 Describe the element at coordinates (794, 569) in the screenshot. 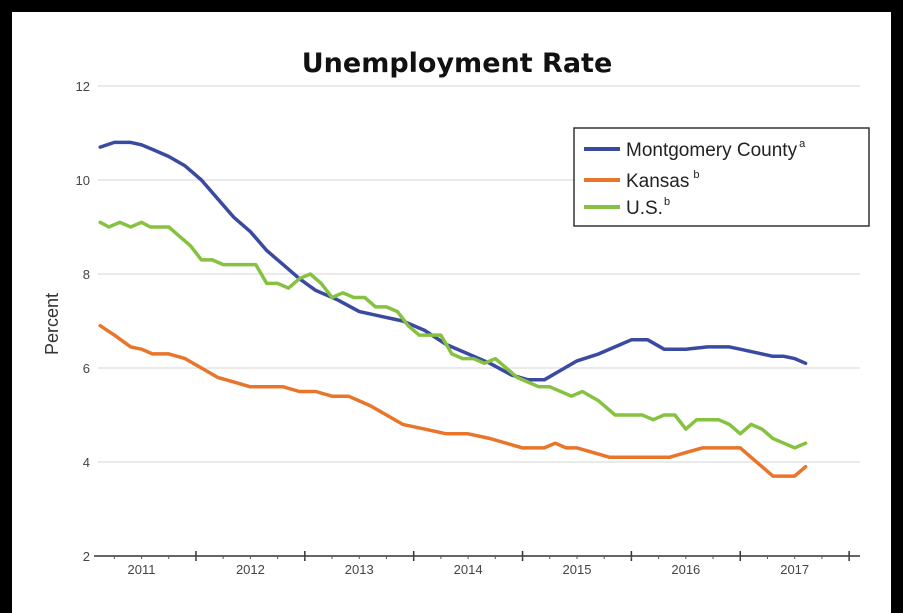

I see `x-tick-label: 2017` at that location.